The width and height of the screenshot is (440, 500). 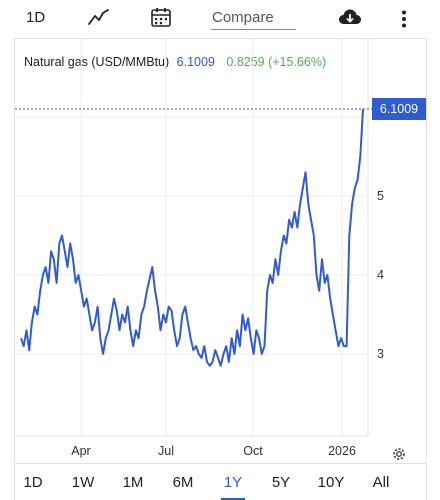 What do you see at coordinates (399, 109) in the screenshot?
I see `last-price-tag: 6.1009` at bounding box center [399, 109].